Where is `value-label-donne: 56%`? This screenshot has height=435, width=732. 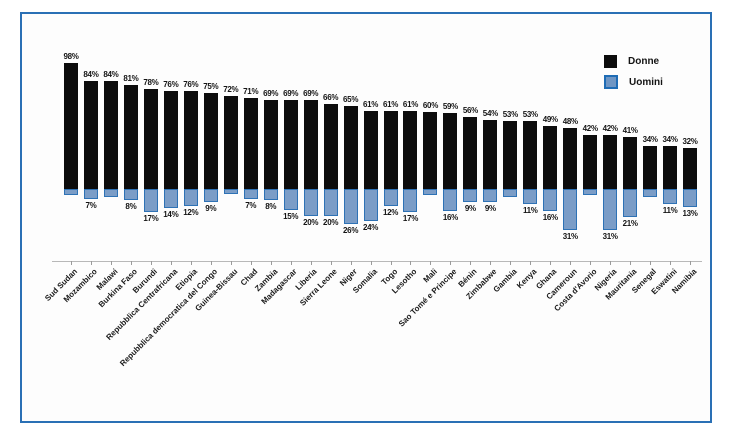 value-label-donne: 56% is located at coordinates (470, 111).